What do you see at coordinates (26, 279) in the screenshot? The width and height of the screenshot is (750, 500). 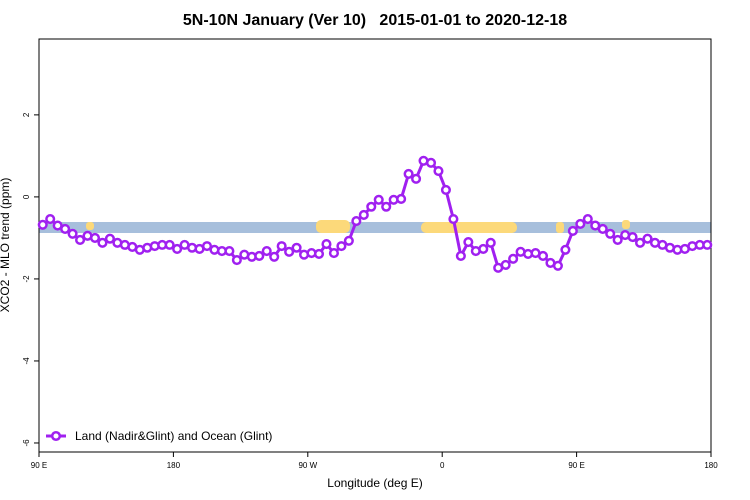 I see `y-tick-label: -2` at bounding box center [26, 279].